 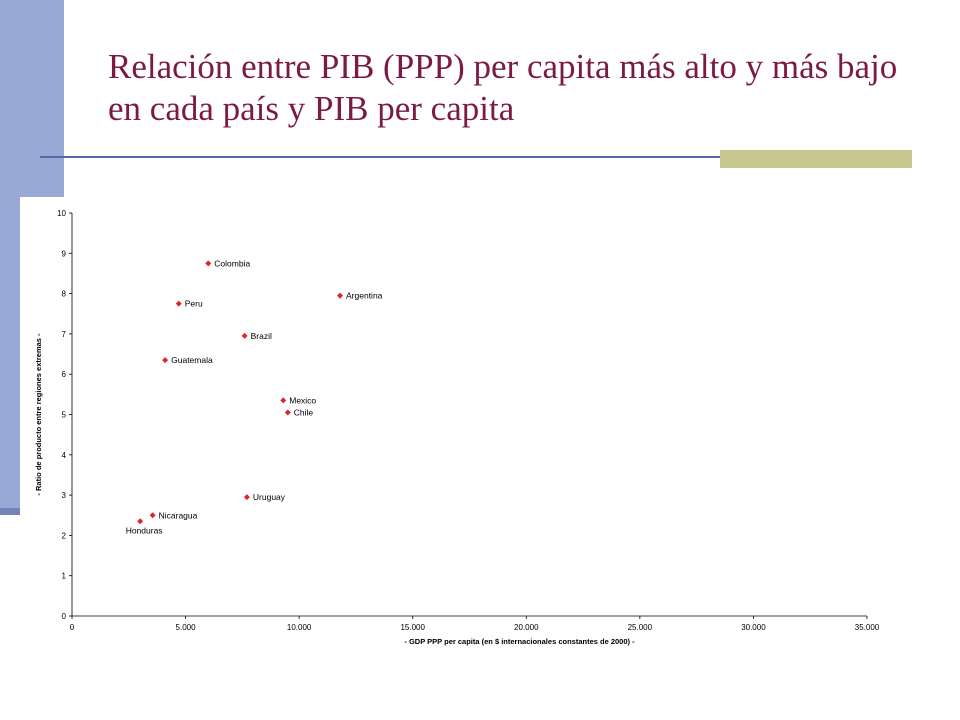 What do you see at coordinates (64, 374) in the screenshot?
I see `y-tick-label: 6` at bounding box center [64, 374].